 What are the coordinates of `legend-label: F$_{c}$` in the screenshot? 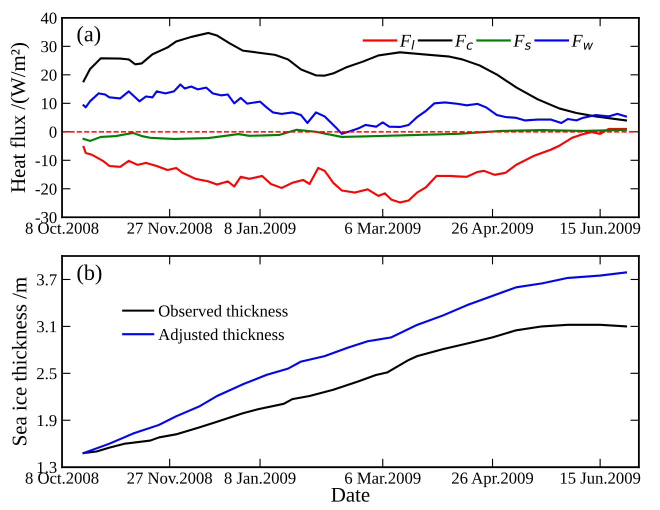 It's located at (463, 42).